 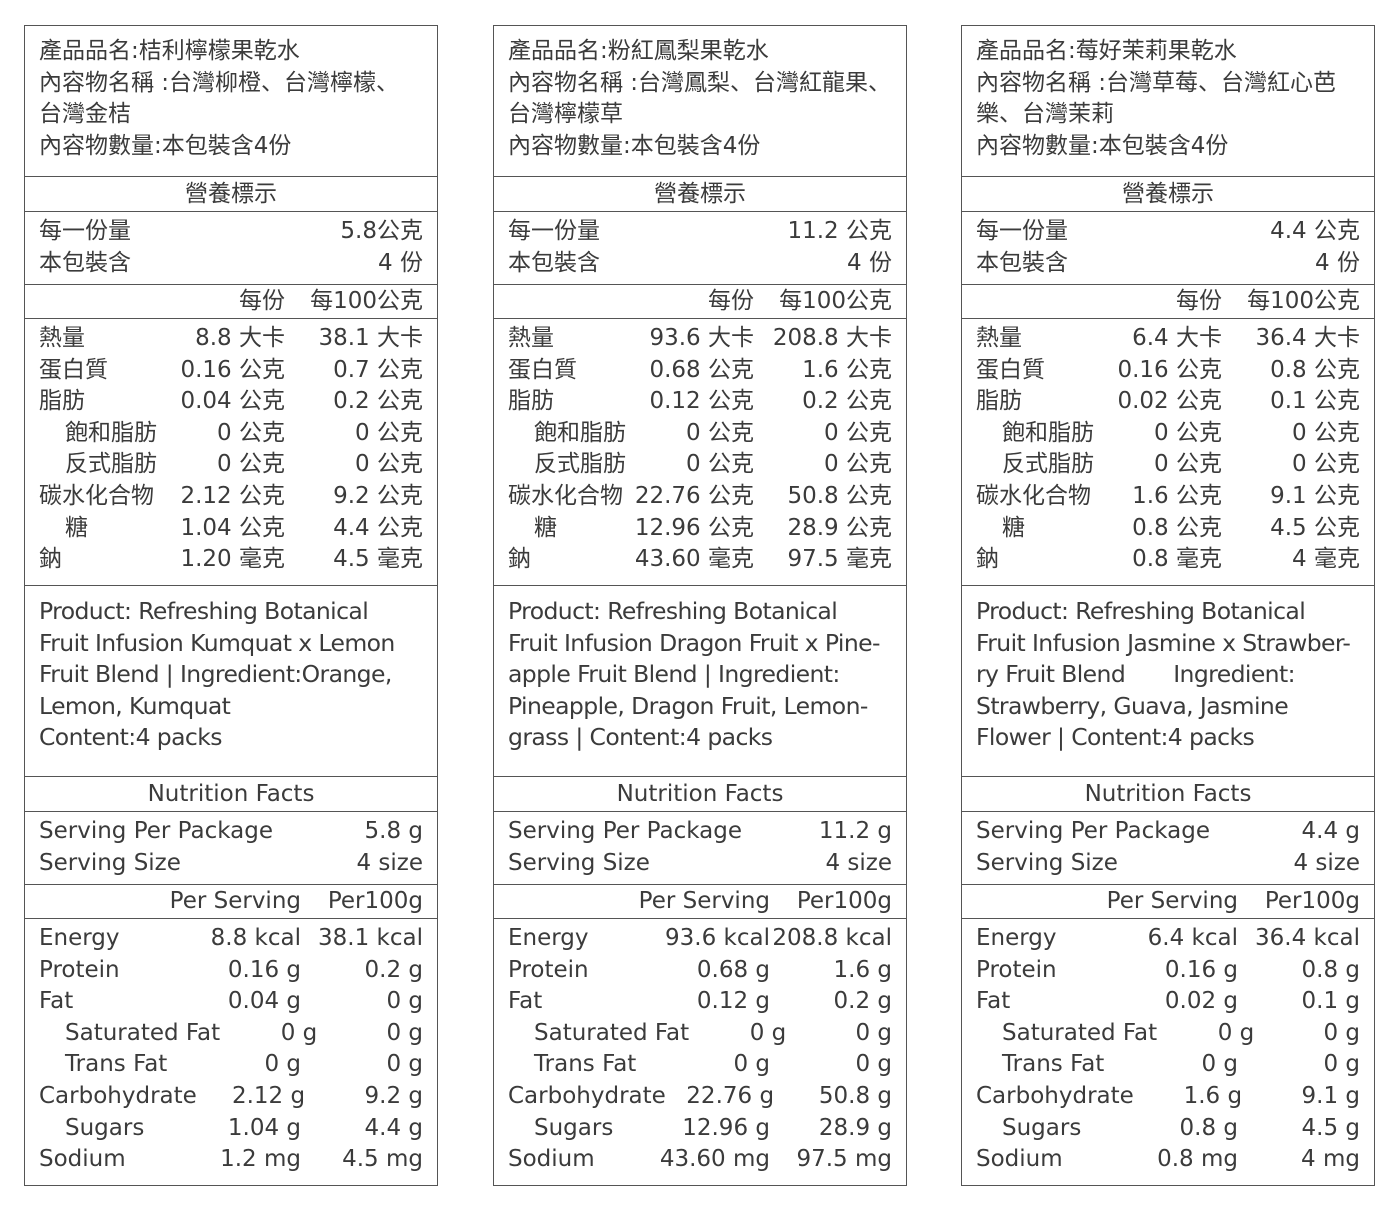 I want to click on serving-row: 每一份量 11.2 公克, so click(x=700, y=232).